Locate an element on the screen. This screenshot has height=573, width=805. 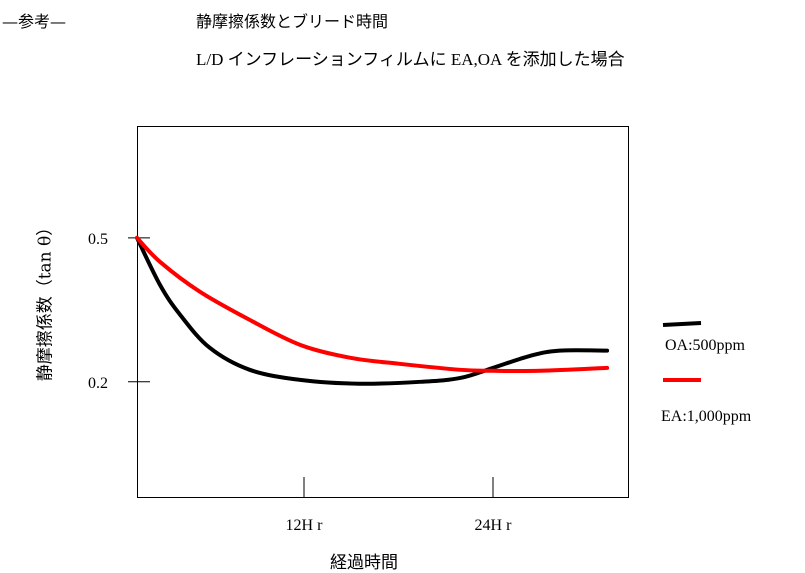
series-line-ea is located at coordinates (372, 304).